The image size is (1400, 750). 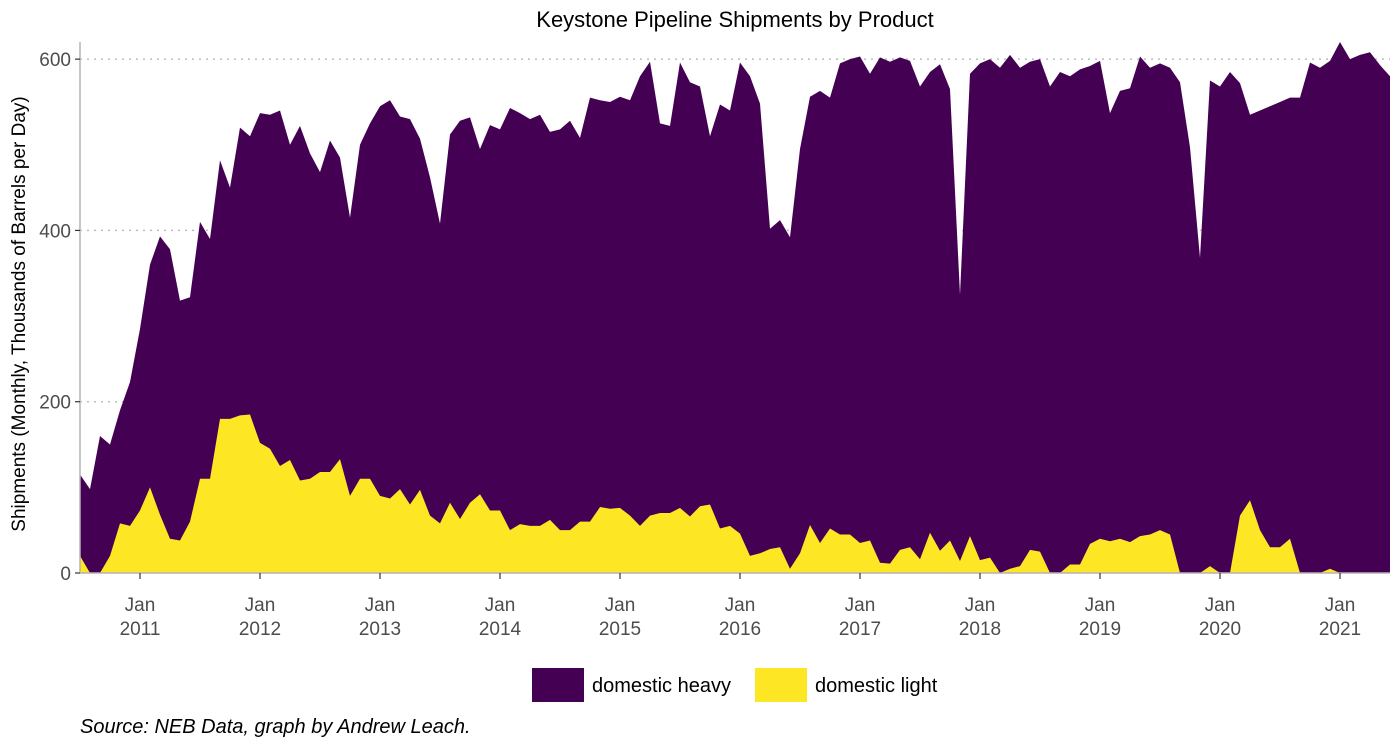 I want to click on y-tick-label: 200, so click(x=55, y=403).